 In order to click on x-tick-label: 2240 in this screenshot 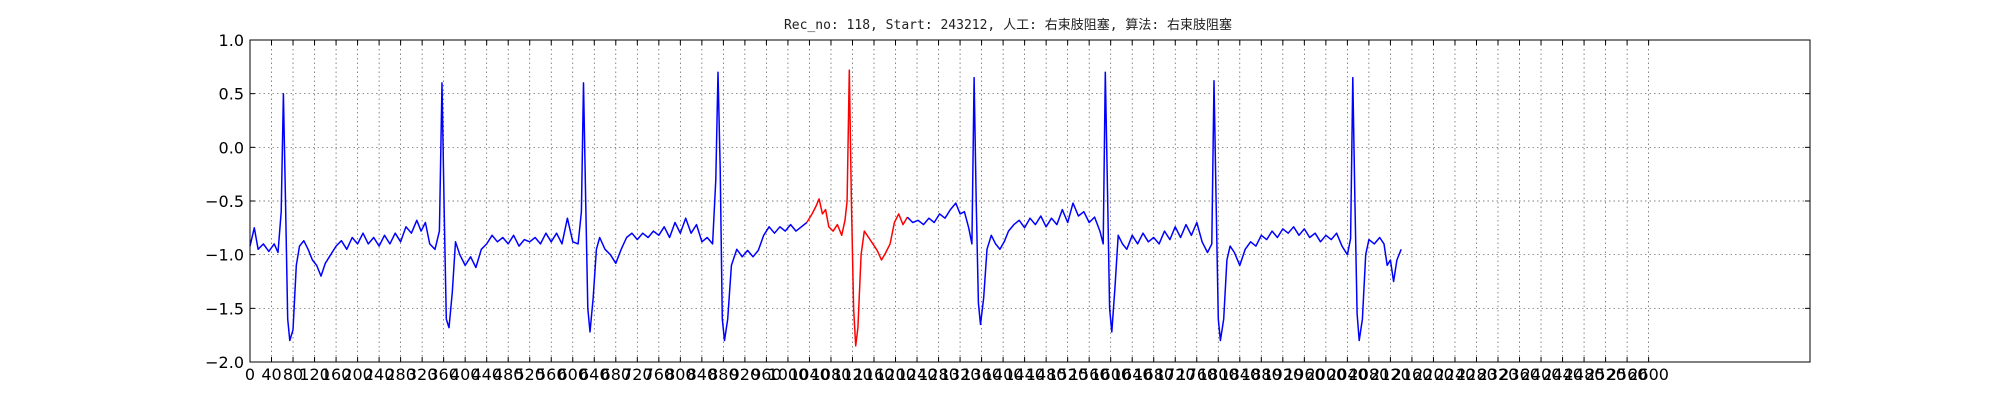, I will do `click(1455, 374)`.